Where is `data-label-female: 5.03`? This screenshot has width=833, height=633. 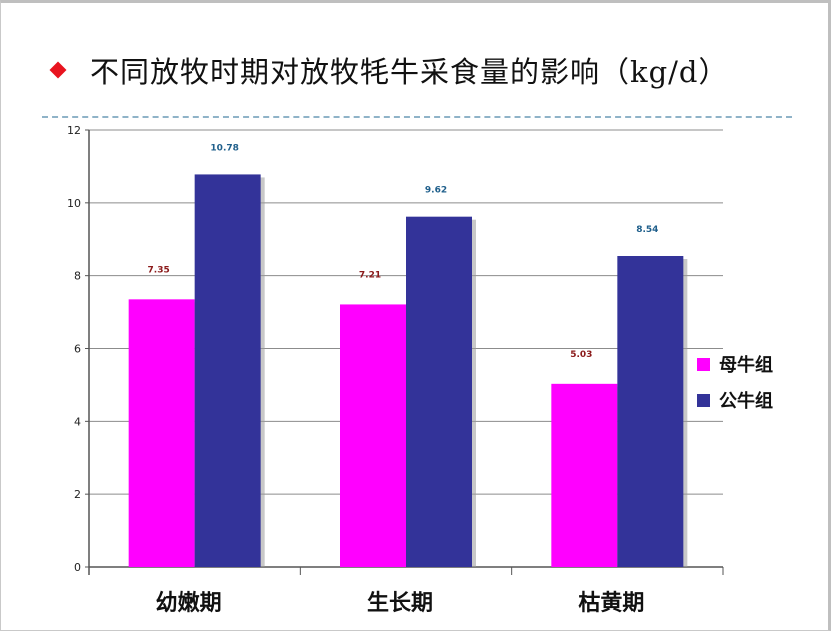
data-label-female: 5.03 is located at coordinates (581, 355).